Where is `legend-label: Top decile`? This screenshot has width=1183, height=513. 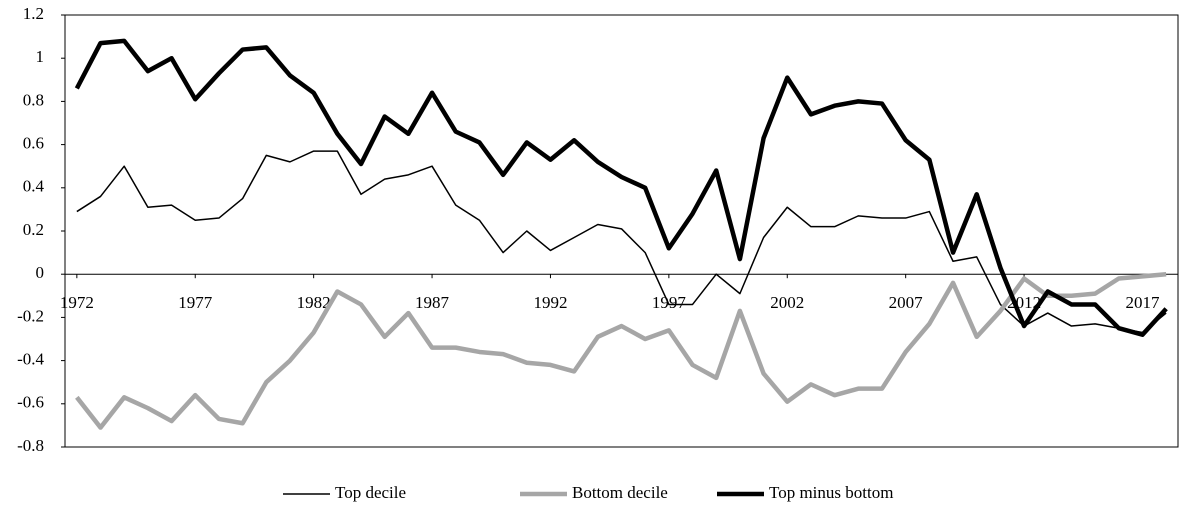 legend-label: Top decile is located at coordinates (370, 492).